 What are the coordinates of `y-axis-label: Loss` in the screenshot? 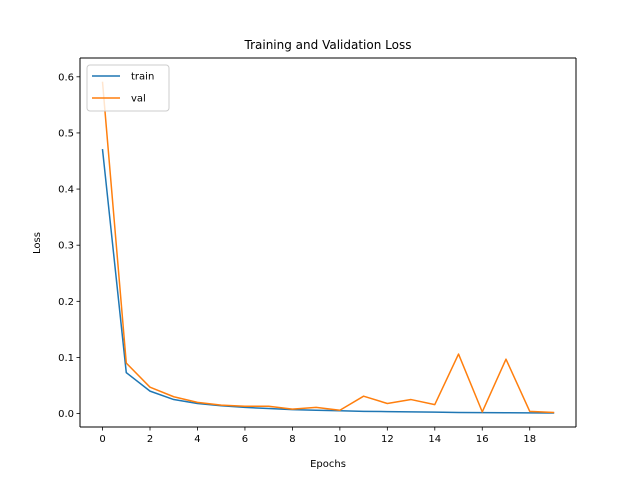 It's located at (37, 243).